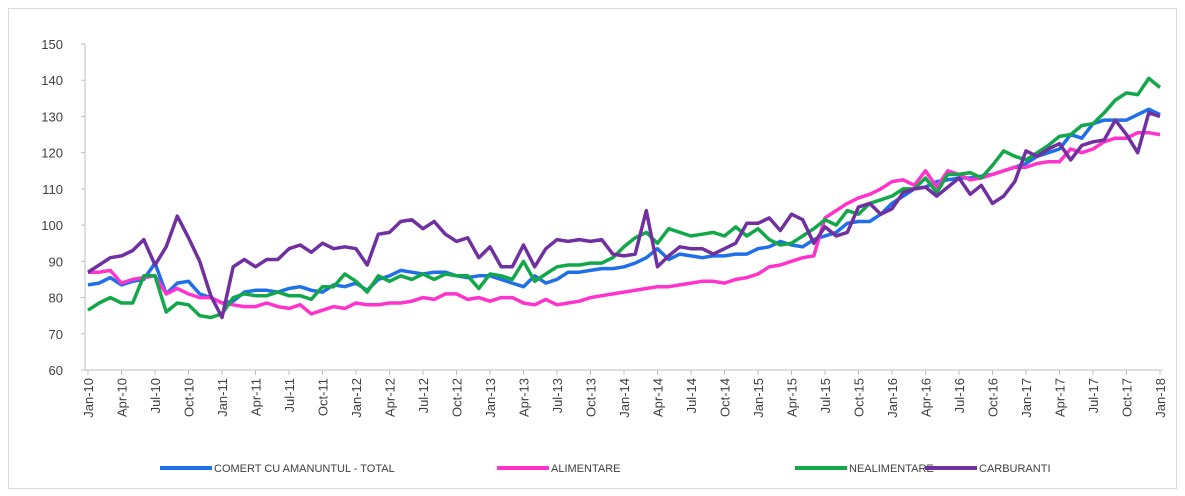  Describe the element at coordinates (423, 395) in the screenshot. I see `x-tick-label: Jul-12` at that location.